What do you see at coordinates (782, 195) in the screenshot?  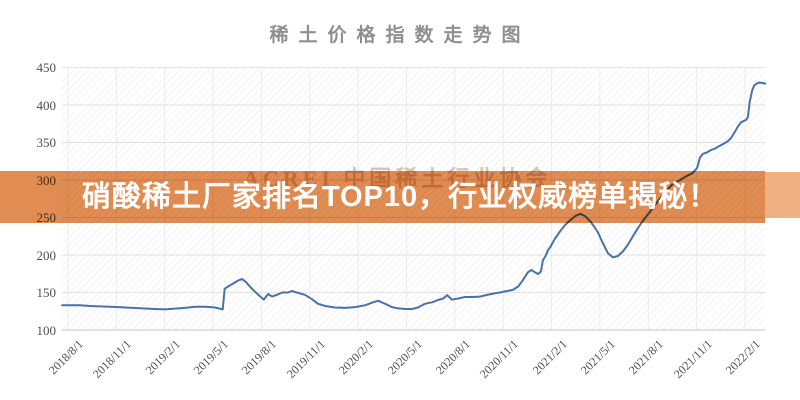 I see `banner-background-right` at bounding box center [782, 195].